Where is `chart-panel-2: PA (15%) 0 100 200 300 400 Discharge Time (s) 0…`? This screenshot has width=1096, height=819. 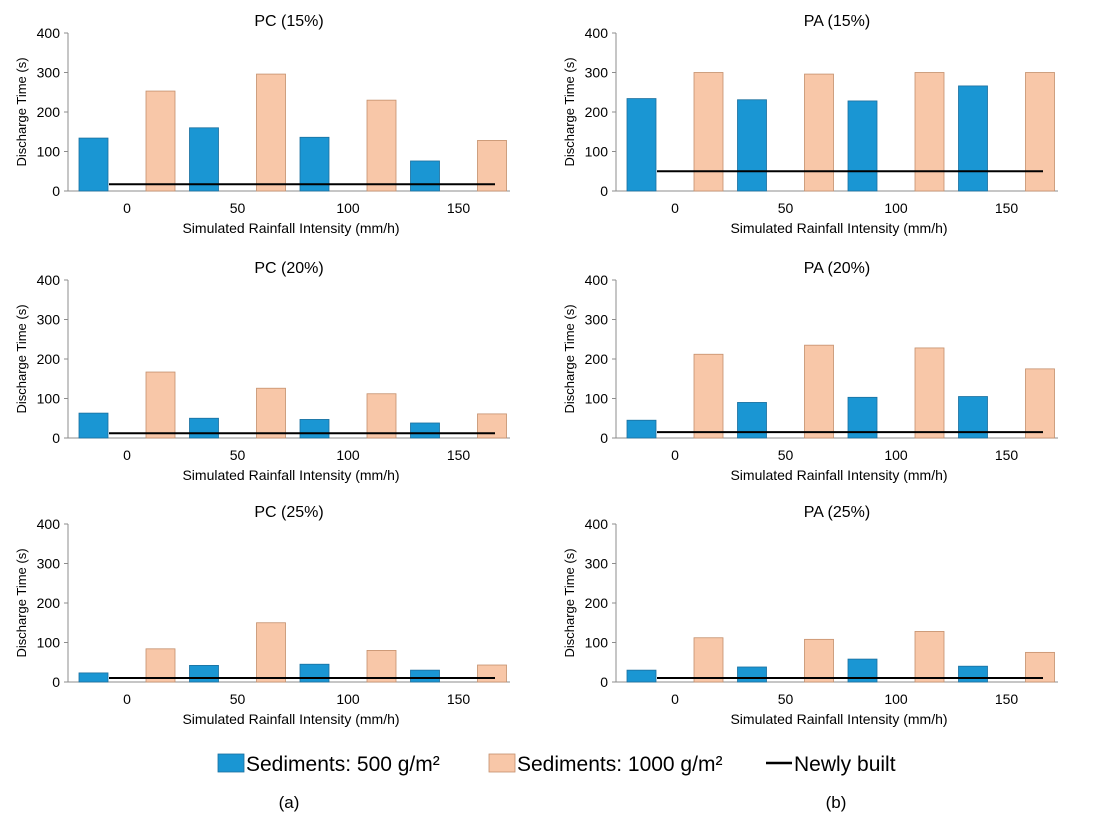
chart-panel-2: PA (15%) 0 100 200 300 400 Discharge Time (s) 0… is located at coordinates (810, 124).